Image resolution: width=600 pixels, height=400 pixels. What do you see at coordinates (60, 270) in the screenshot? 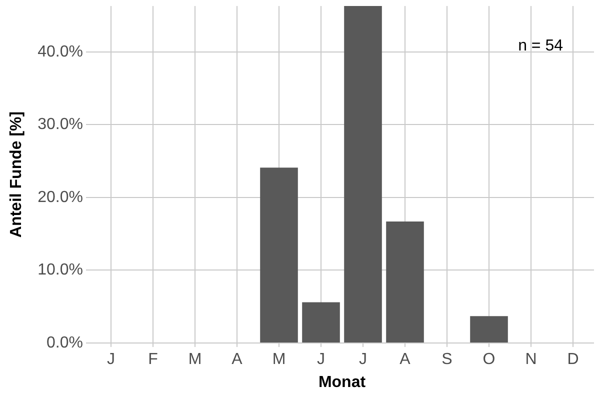
I see `y-tick-label: 10.0%` at bounding box center [60, 270].